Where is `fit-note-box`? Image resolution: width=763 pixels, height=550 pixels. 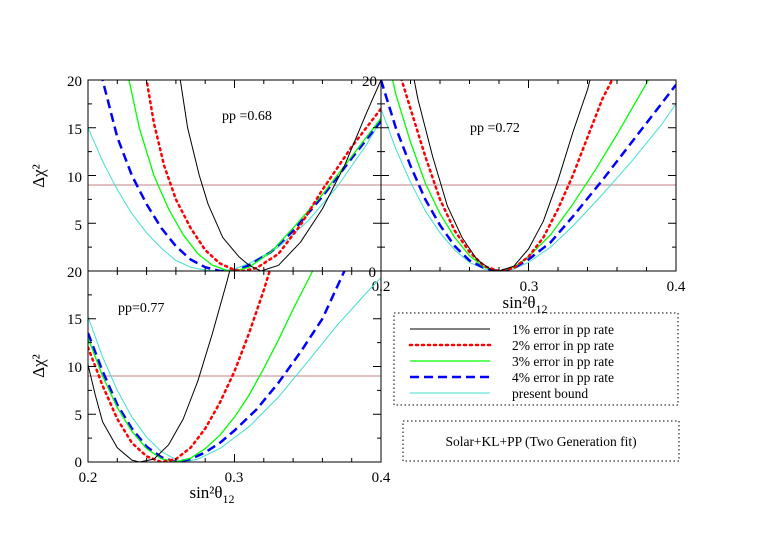 fit-note-box is located at coordinates (541, 441).